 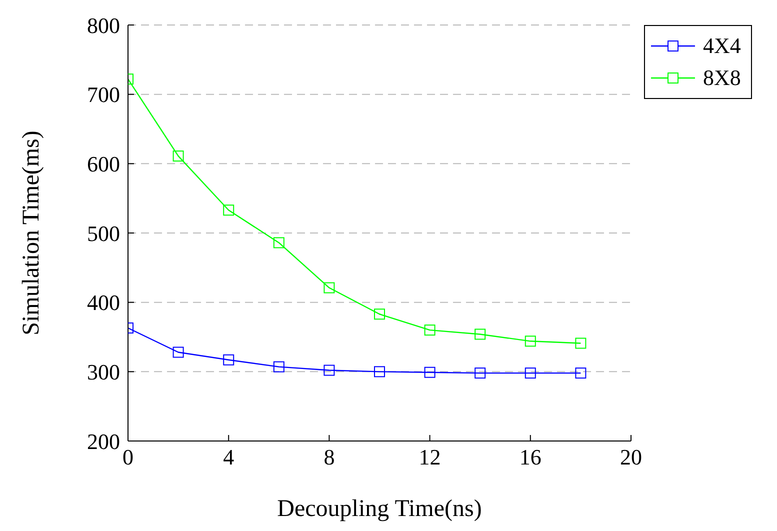 I want to click on y-tick-label: 200, so click(x=103, y=441).